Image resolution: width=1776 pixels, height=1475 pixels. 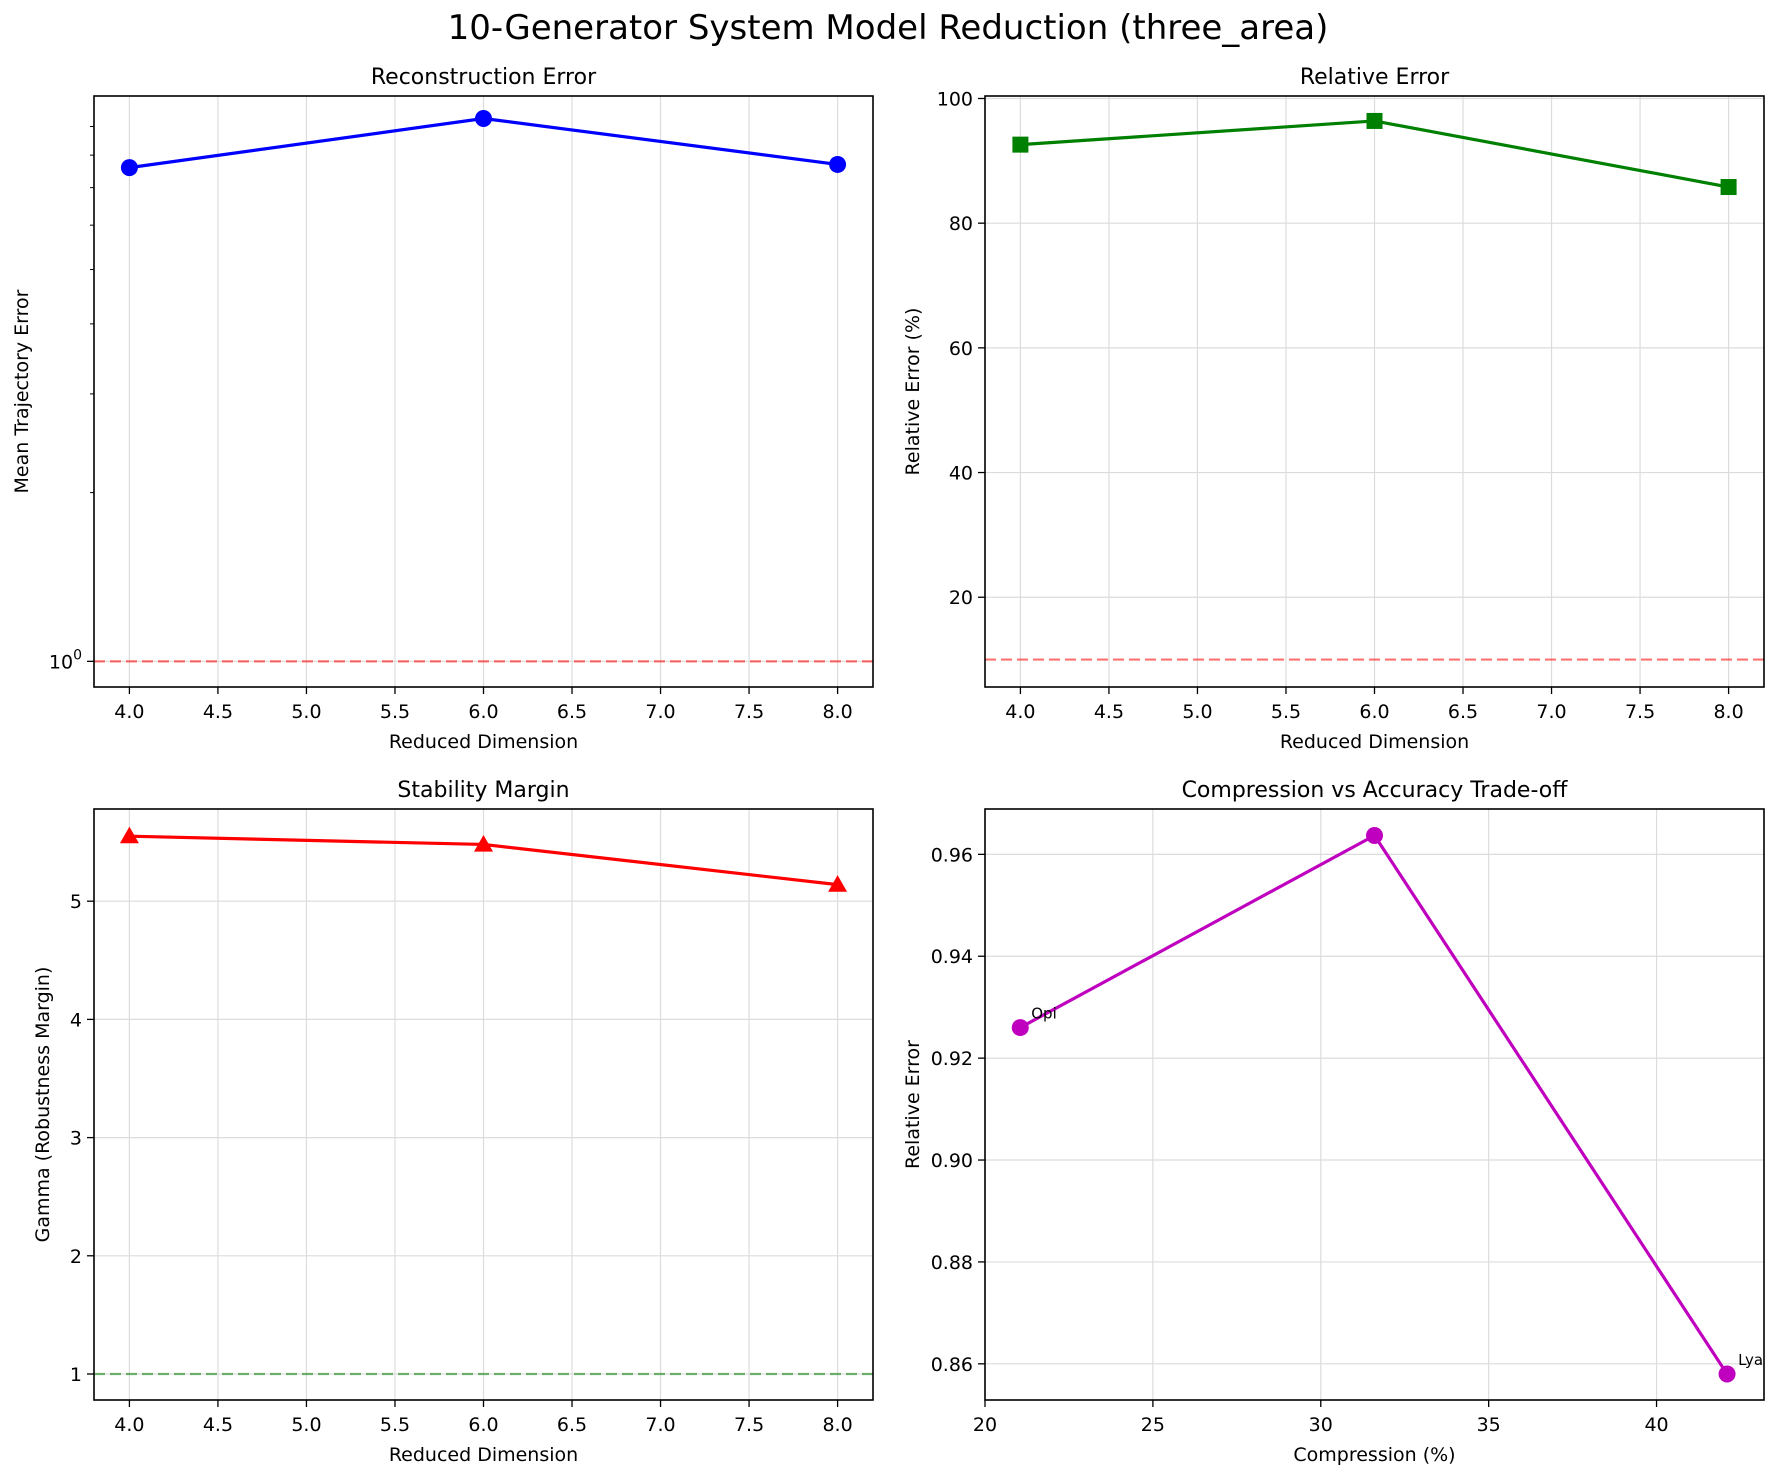 I want to click on y-tick-label: 0.90, so click(x=952, y=1161).